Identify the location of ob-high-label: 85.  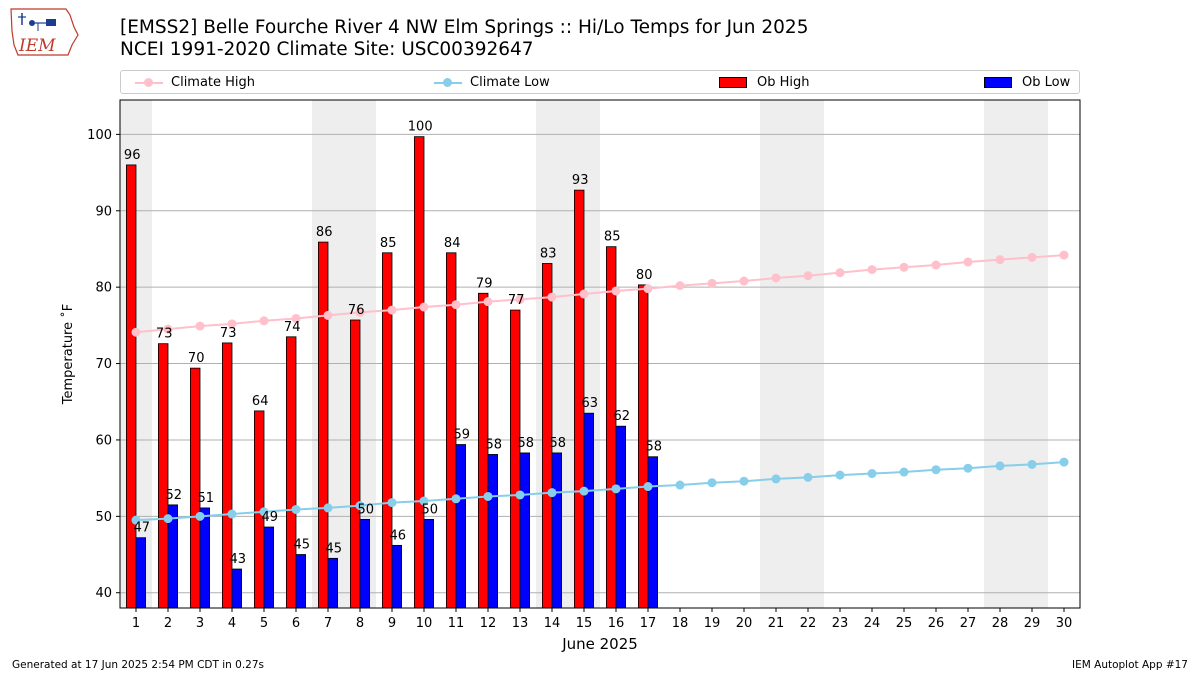
(612, 237).